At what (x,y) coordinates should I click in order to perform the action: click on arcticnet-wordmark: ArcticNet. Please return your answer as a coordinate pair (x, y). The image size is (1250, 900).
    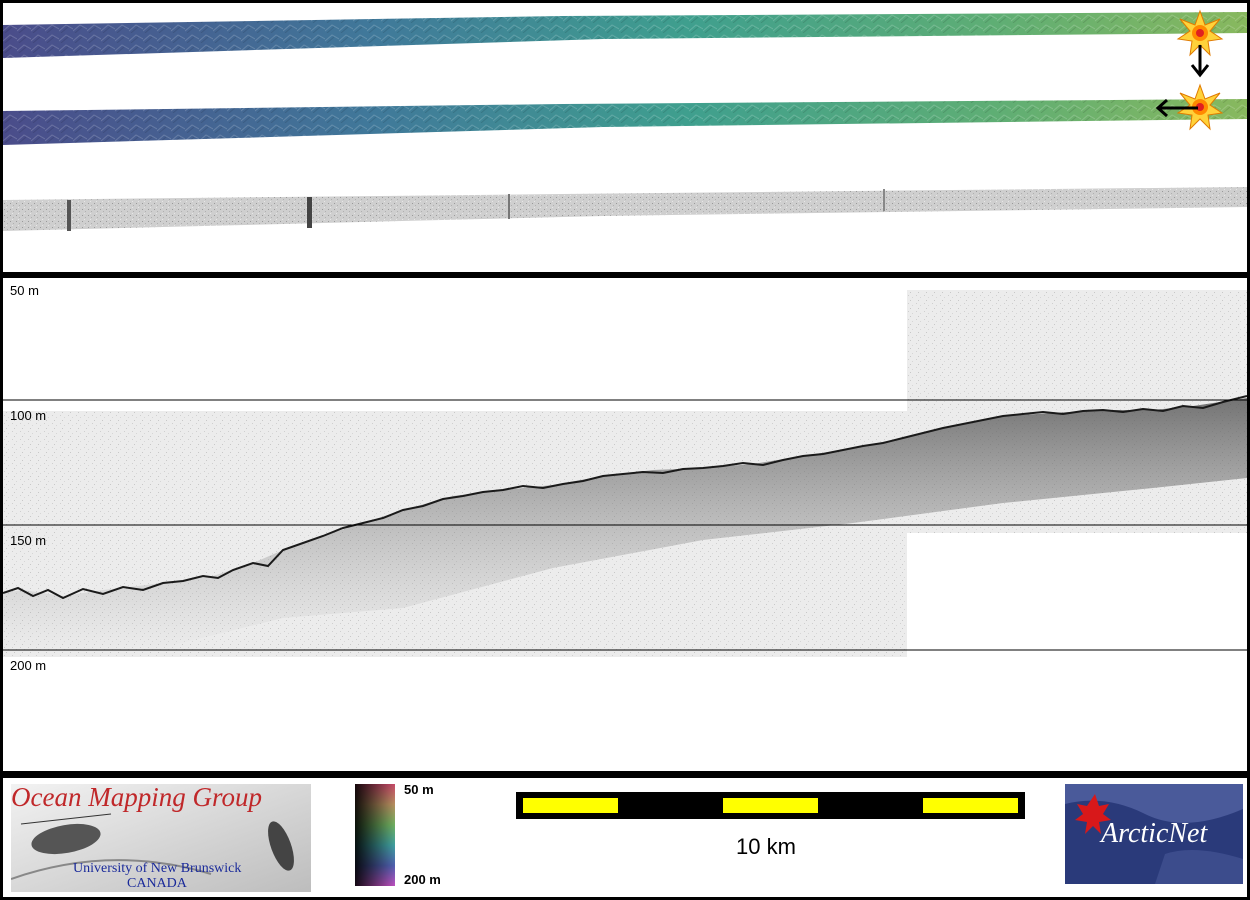
    Looking at the image, I should click on (1154, 833).